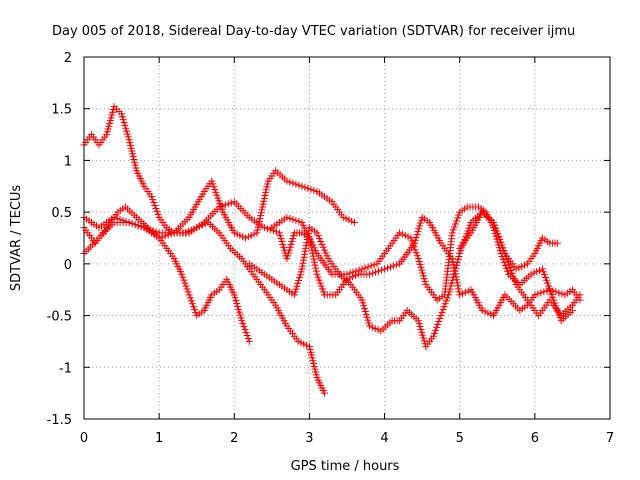 The height and width of the screenshot is (480, 640). I want to click on y-tick-label: -0.5, so click(59, 317).